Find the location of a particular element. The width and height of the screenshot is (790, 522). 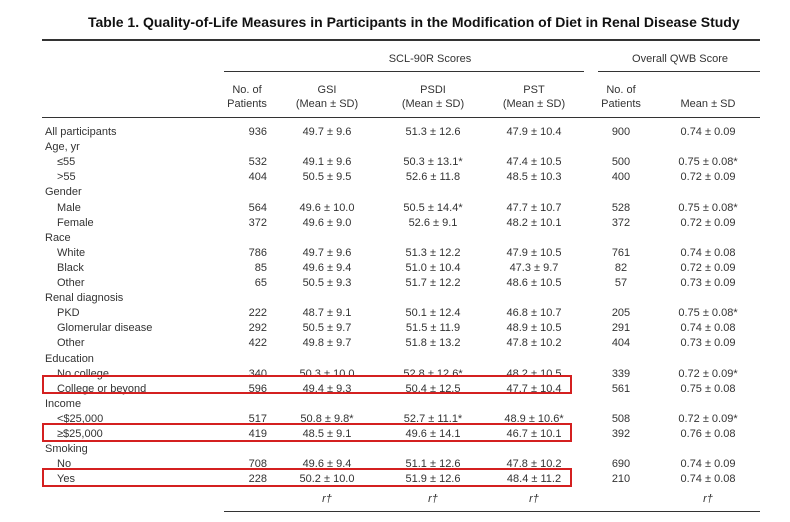

cell-psdi: 50.3 ± 13.1* is located at coordinates (433, 162).